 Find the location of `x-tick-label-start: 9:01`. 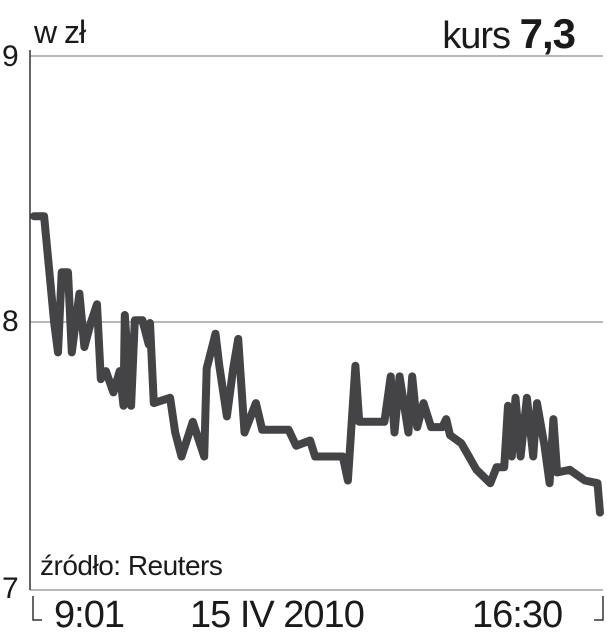

x-tick-label-start: 9:01 is located at coordinates (89, 615).